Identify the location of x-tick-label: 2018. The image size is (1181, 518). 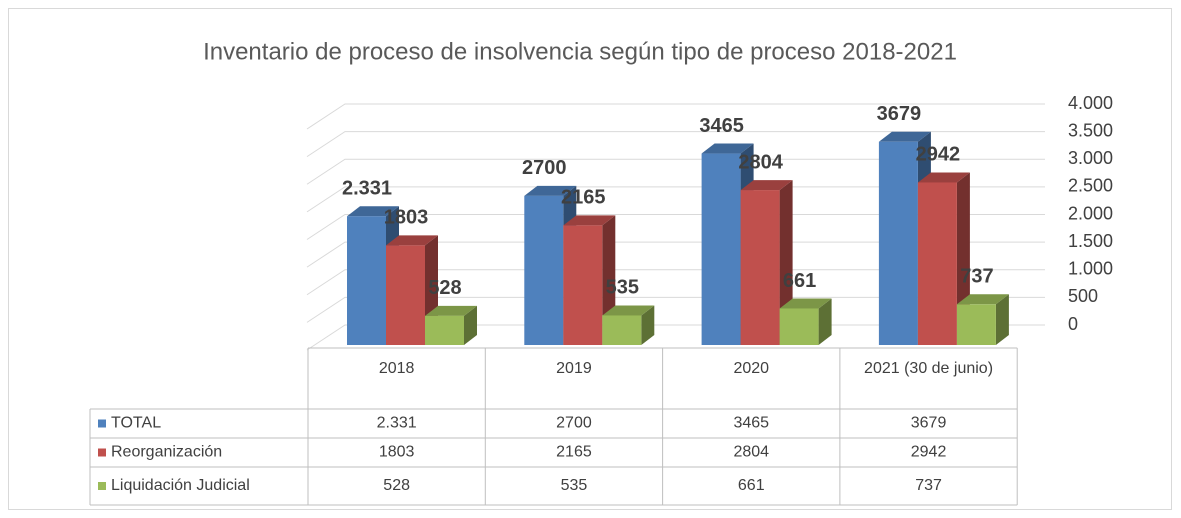
(396, 368).